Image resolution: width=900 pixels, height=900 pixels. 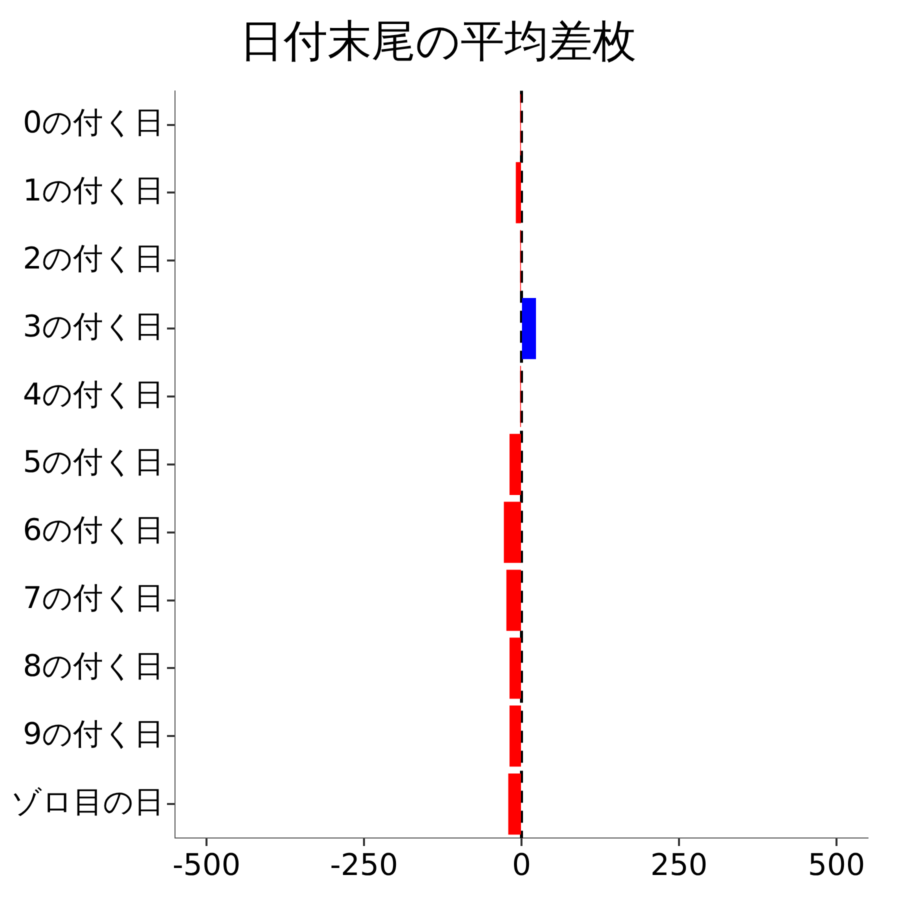 What do you see at coordinates (93, 190) in the screenshot?
I see `y-tick-label: 1の付く日` at bounding box center [93, 190].